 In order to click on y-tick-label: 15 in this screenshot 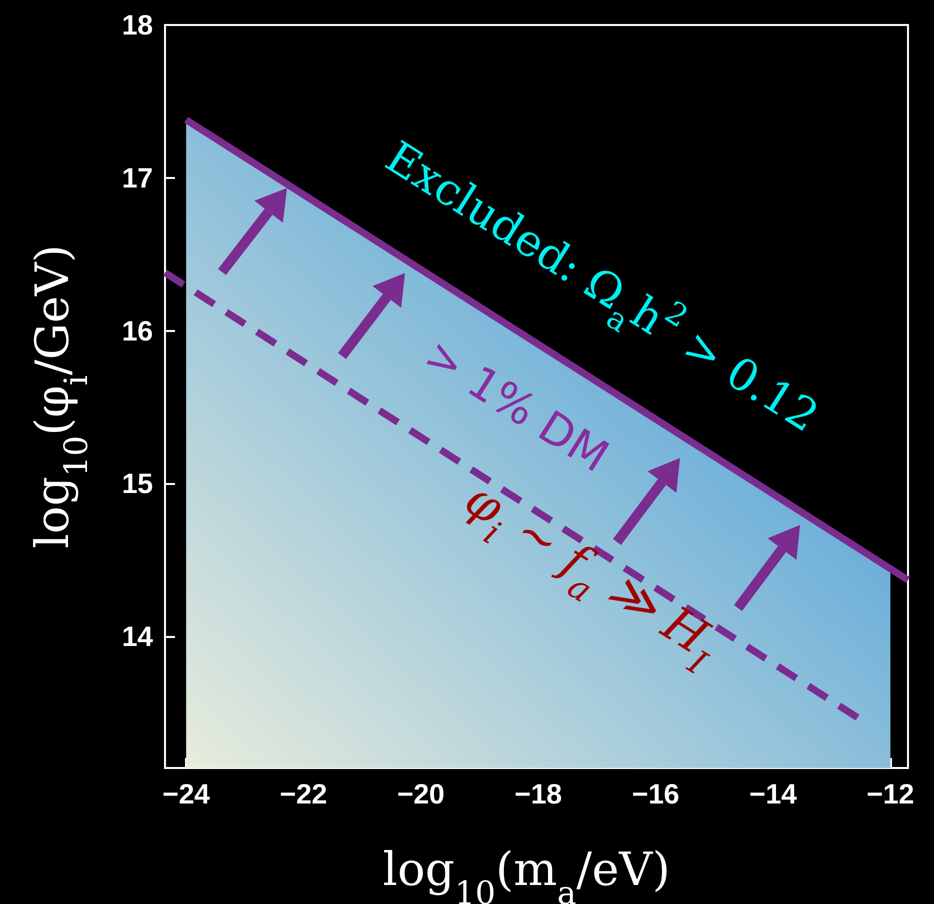, I will do `click(137, 484)`.